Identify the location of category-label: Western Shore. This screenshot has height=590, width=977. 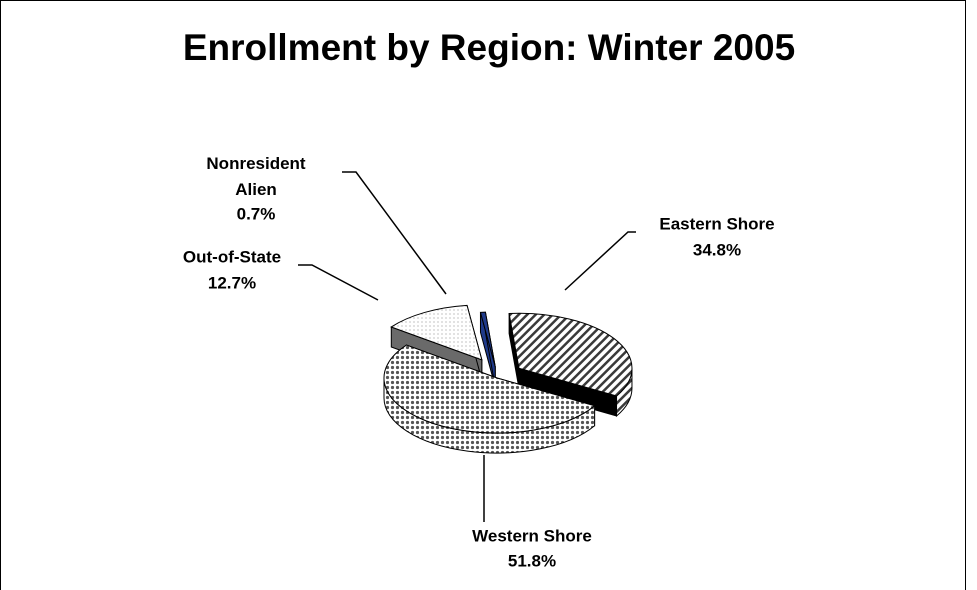
(532, 535).